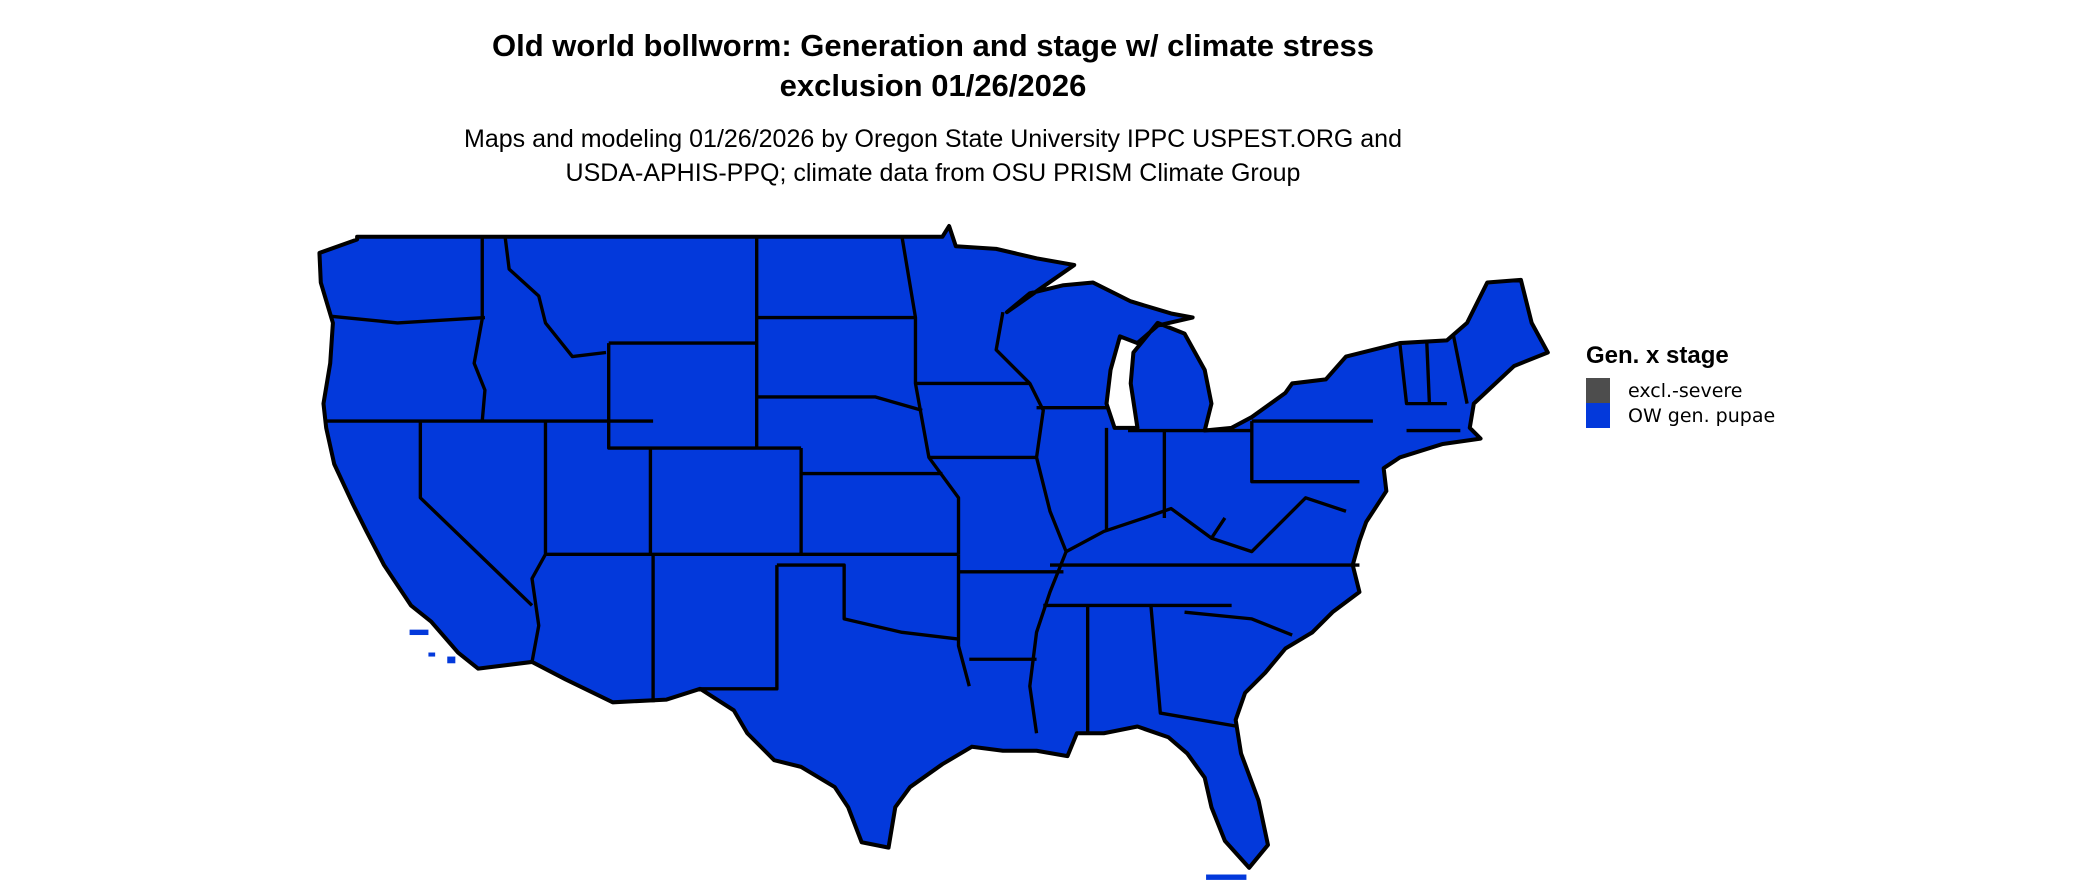 The width and height of the screenshot is (2100, 892). I want to click on legend-item-excl-severe: excl.-severe, so click(1680, 390).